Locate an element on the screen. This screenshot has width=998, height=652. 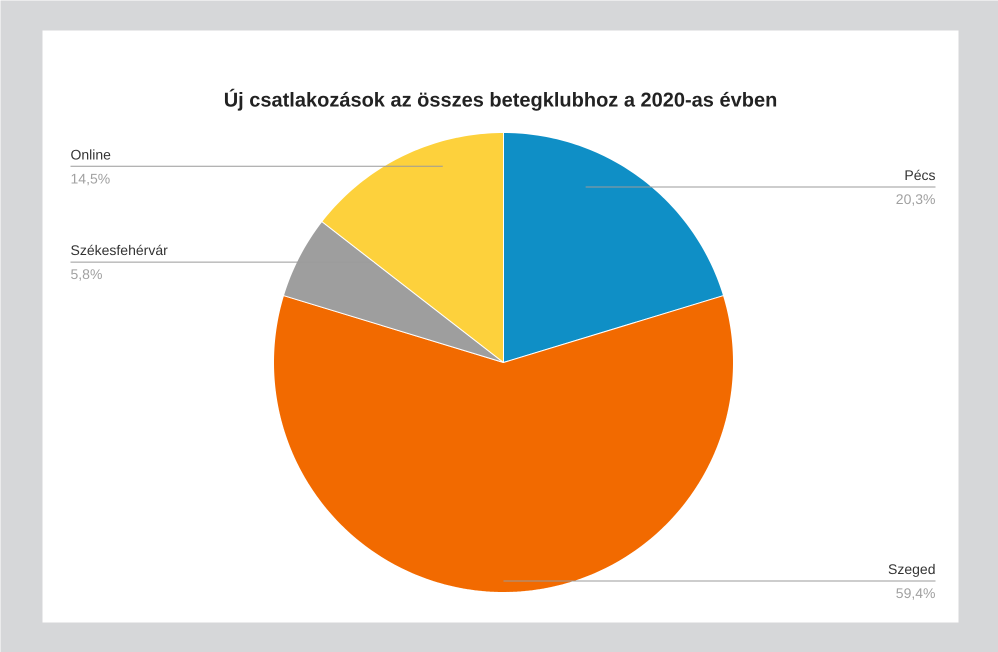
data-label: 59,4% is located at coordinates (916, 593).